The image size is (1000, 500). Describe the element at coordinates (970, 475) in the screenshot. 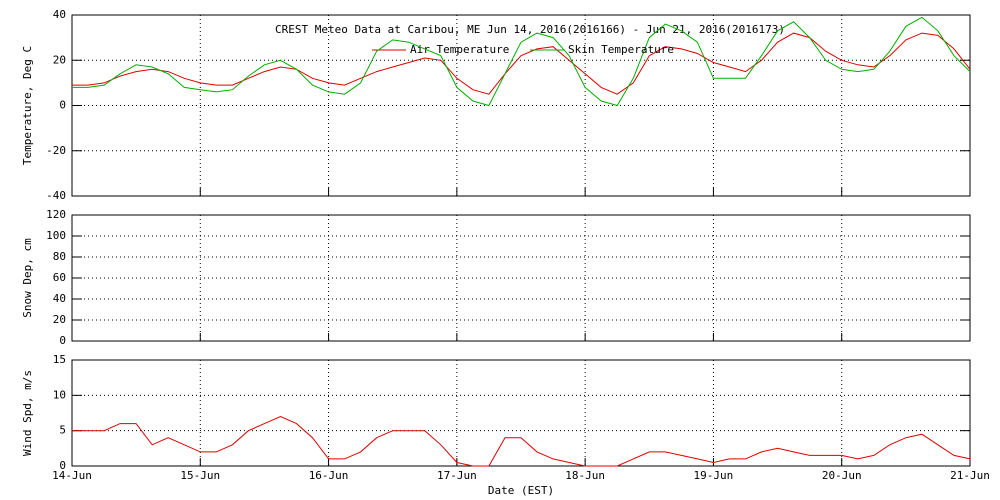

I see `x-tick-label: 21-Jun` at that location.